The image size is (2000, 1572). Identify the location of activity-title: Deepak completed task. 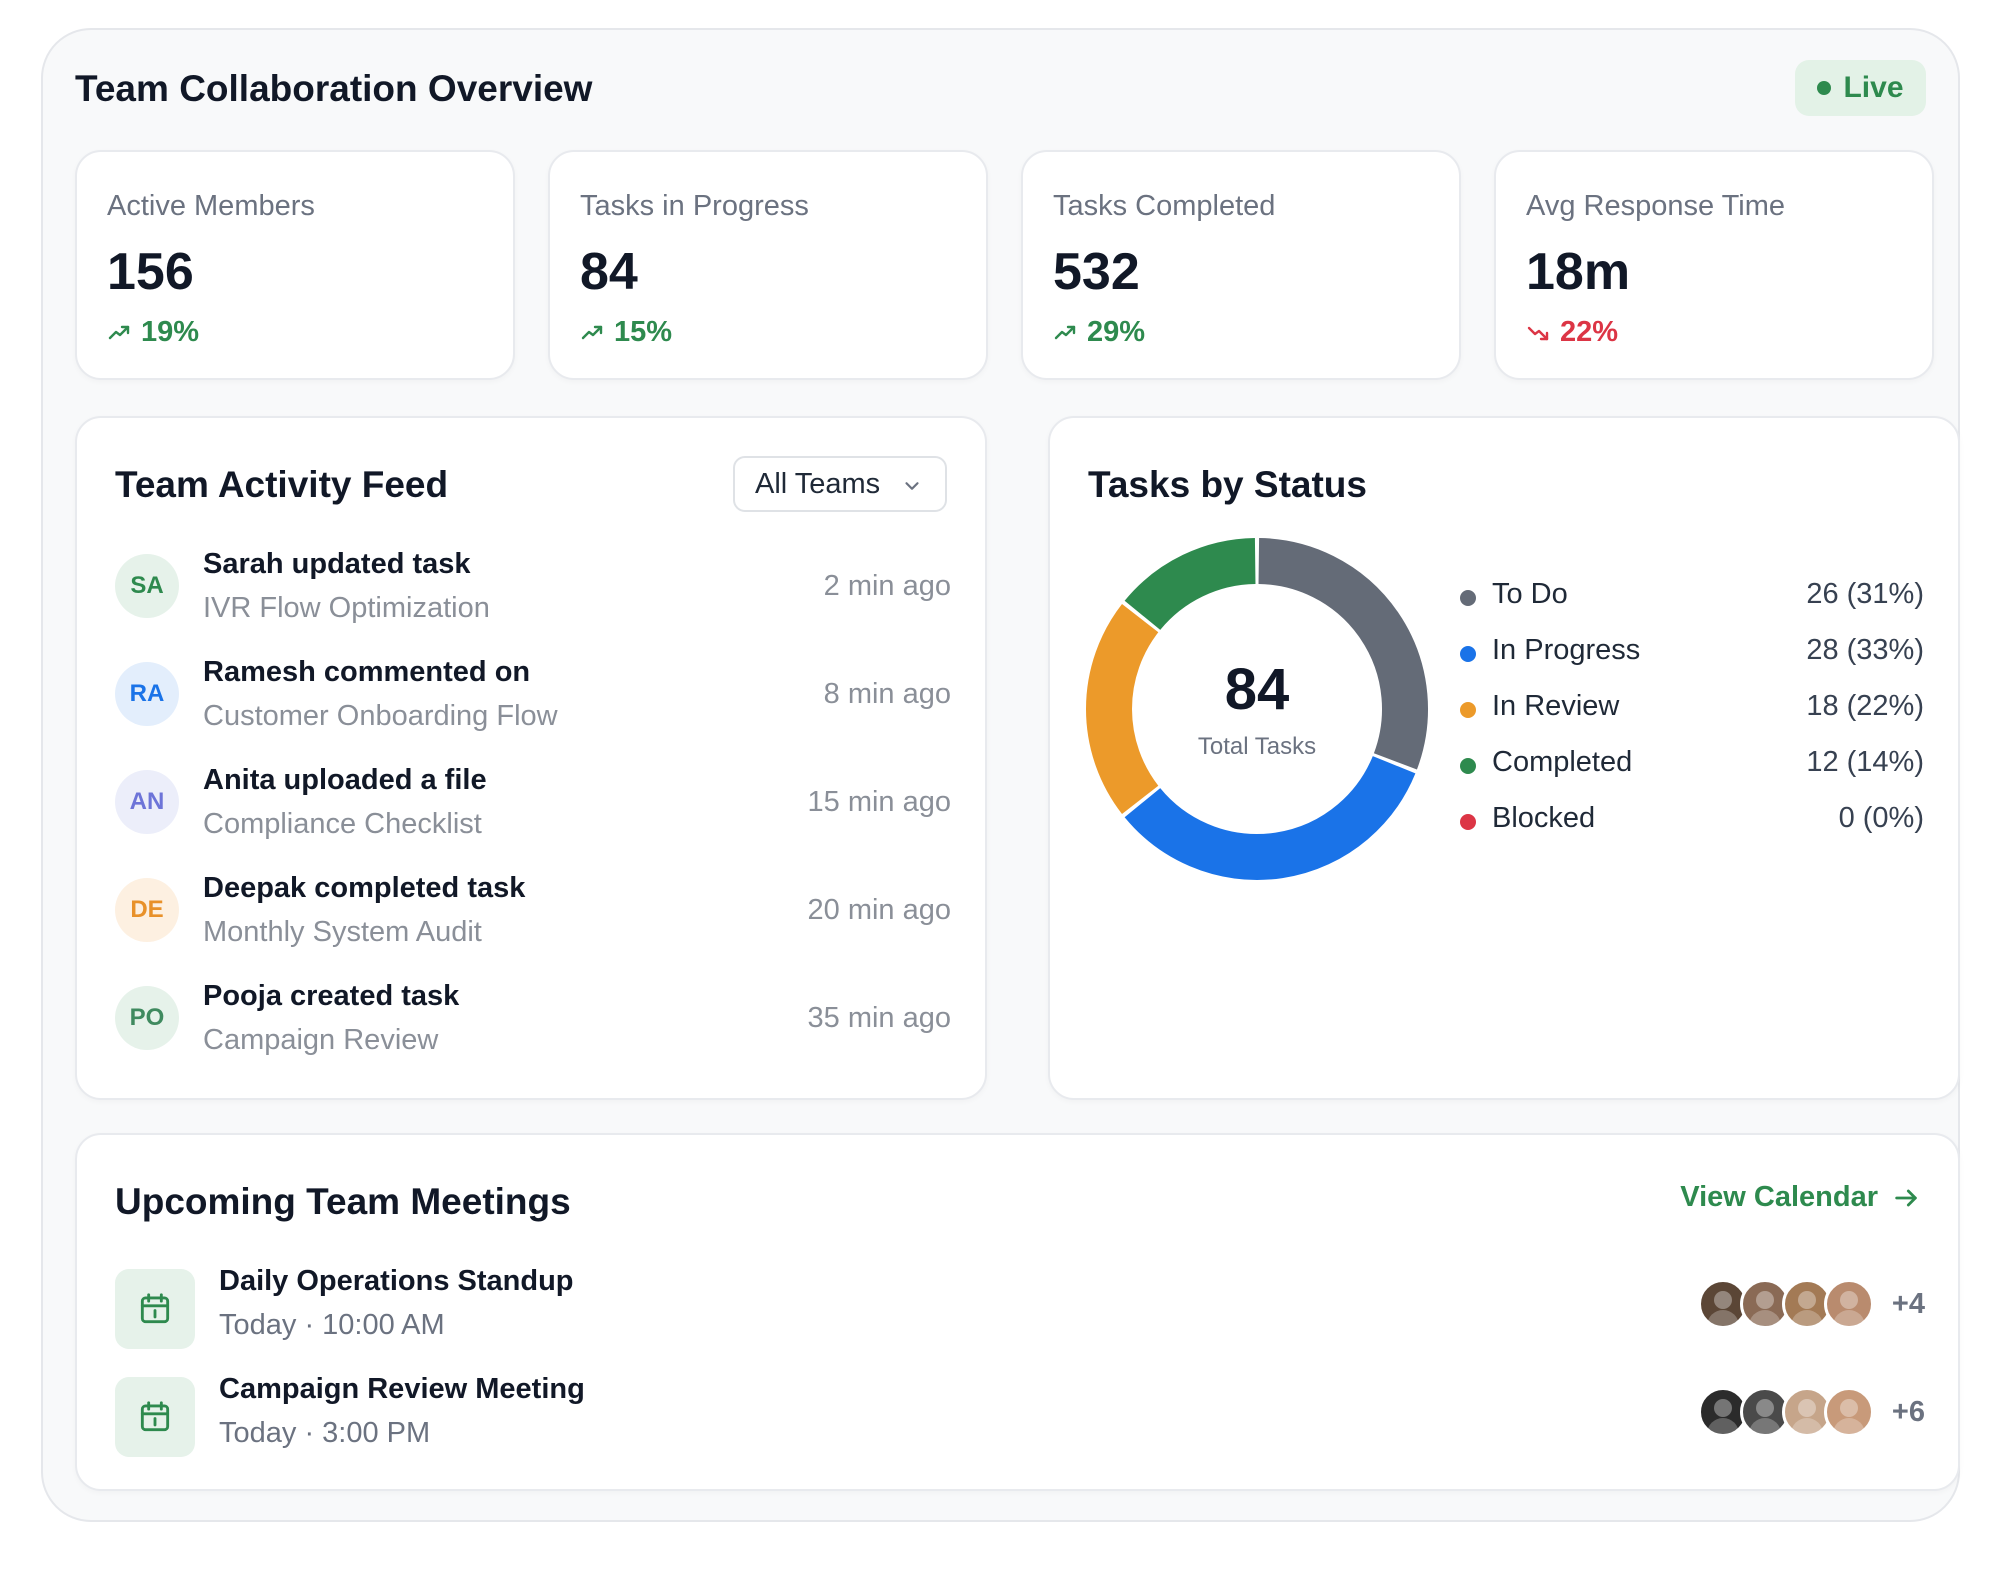
(364, 888).